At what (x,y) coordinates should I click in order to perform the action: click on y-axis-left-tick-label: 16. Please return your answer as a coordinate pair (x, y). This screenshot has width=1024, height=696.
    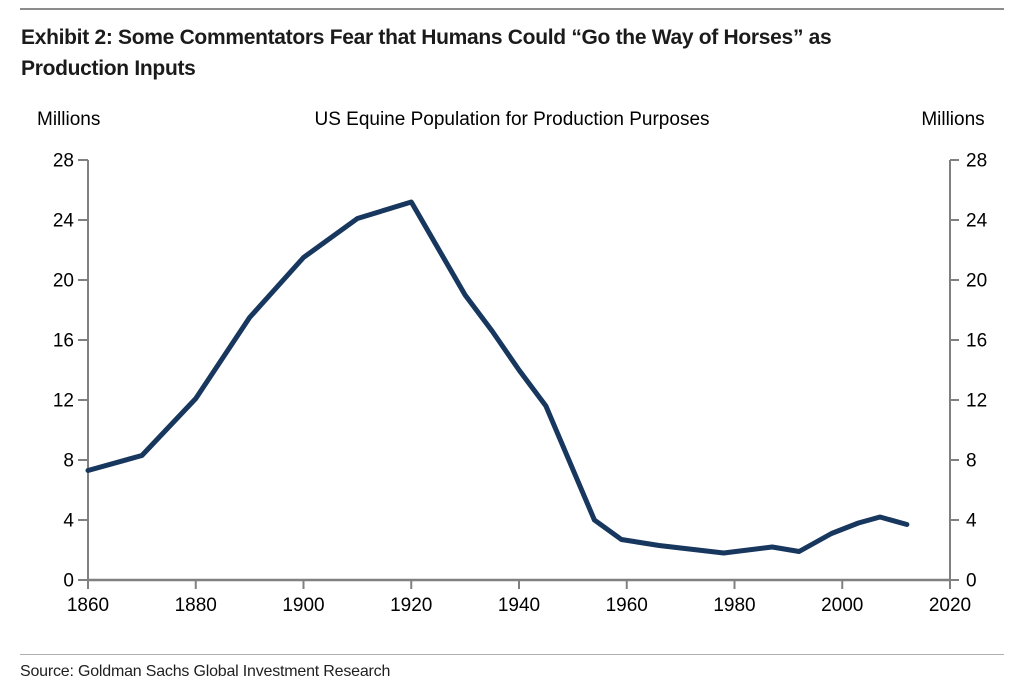
    Looking at the image, I should click on (63, 341).